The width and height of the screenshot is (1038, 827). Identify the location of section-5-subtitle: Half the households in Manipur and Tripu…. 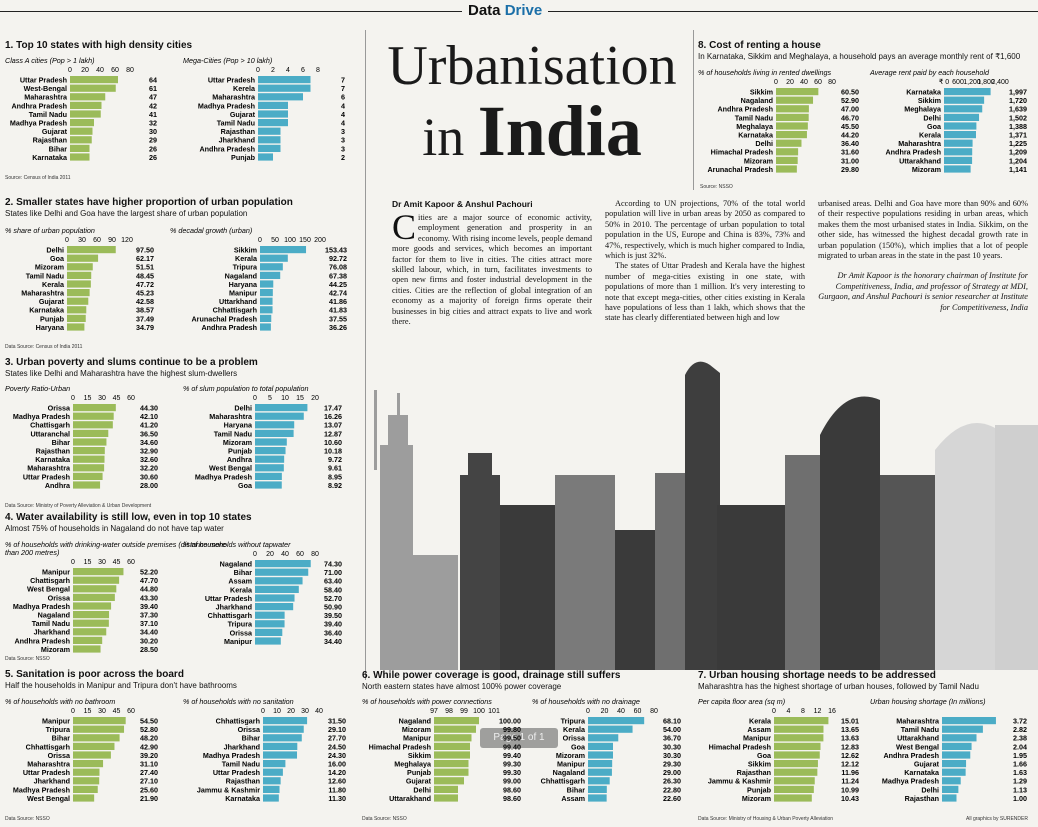
(121, 685).